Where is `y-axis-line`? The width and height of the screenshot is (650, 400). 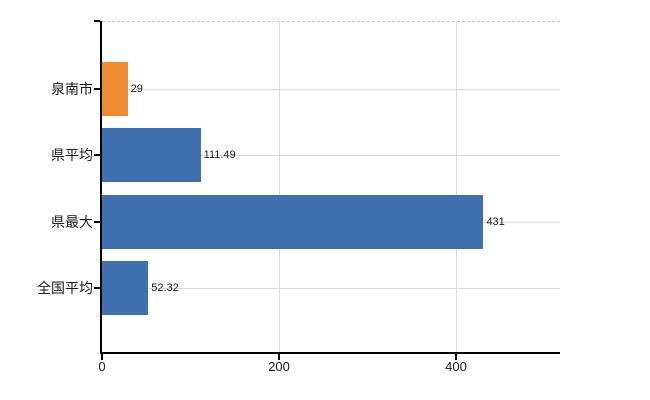
y-axis-line is located at coordinates (101, 186).